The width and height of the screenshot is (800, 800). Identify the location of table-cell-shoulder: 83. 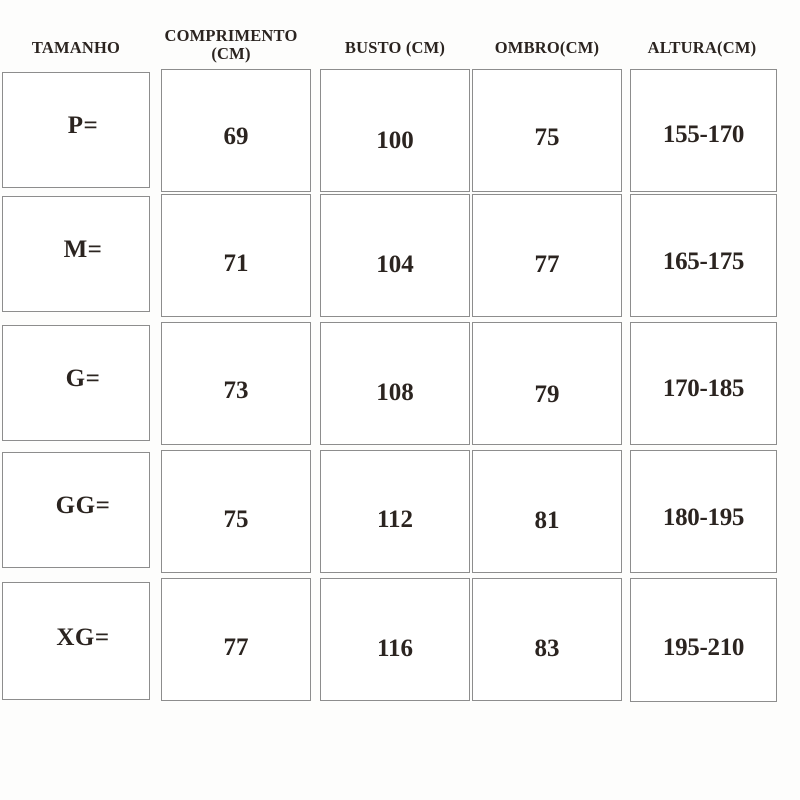
(547, 639).